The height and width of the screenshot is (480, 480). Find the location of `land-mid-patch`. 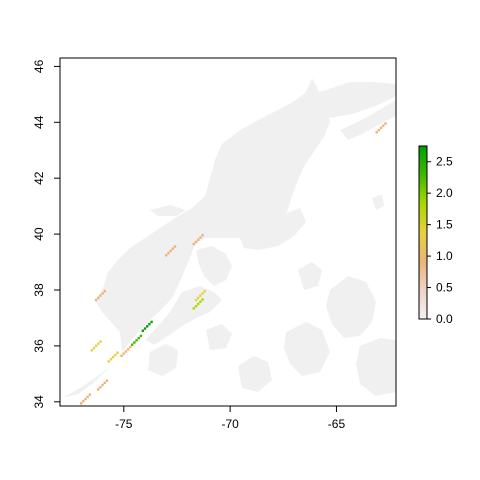

land-mid-patch is located at coordinates (214, 266).